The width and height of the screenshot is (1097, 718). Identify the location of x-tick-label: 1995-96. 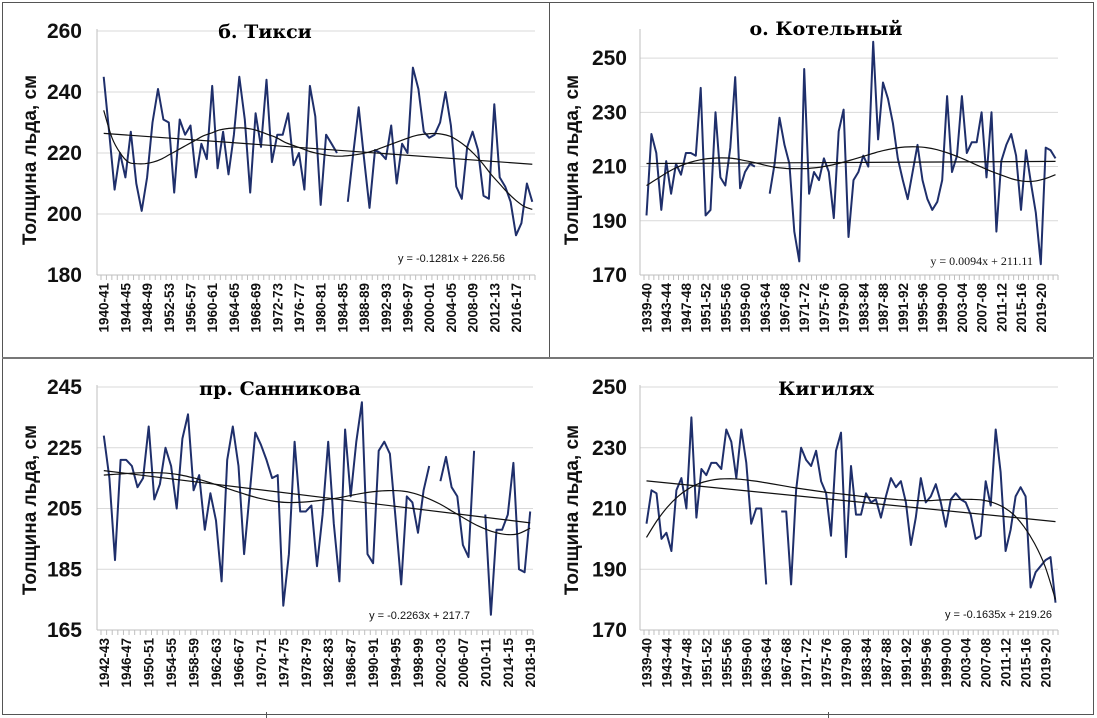
(922, 308).